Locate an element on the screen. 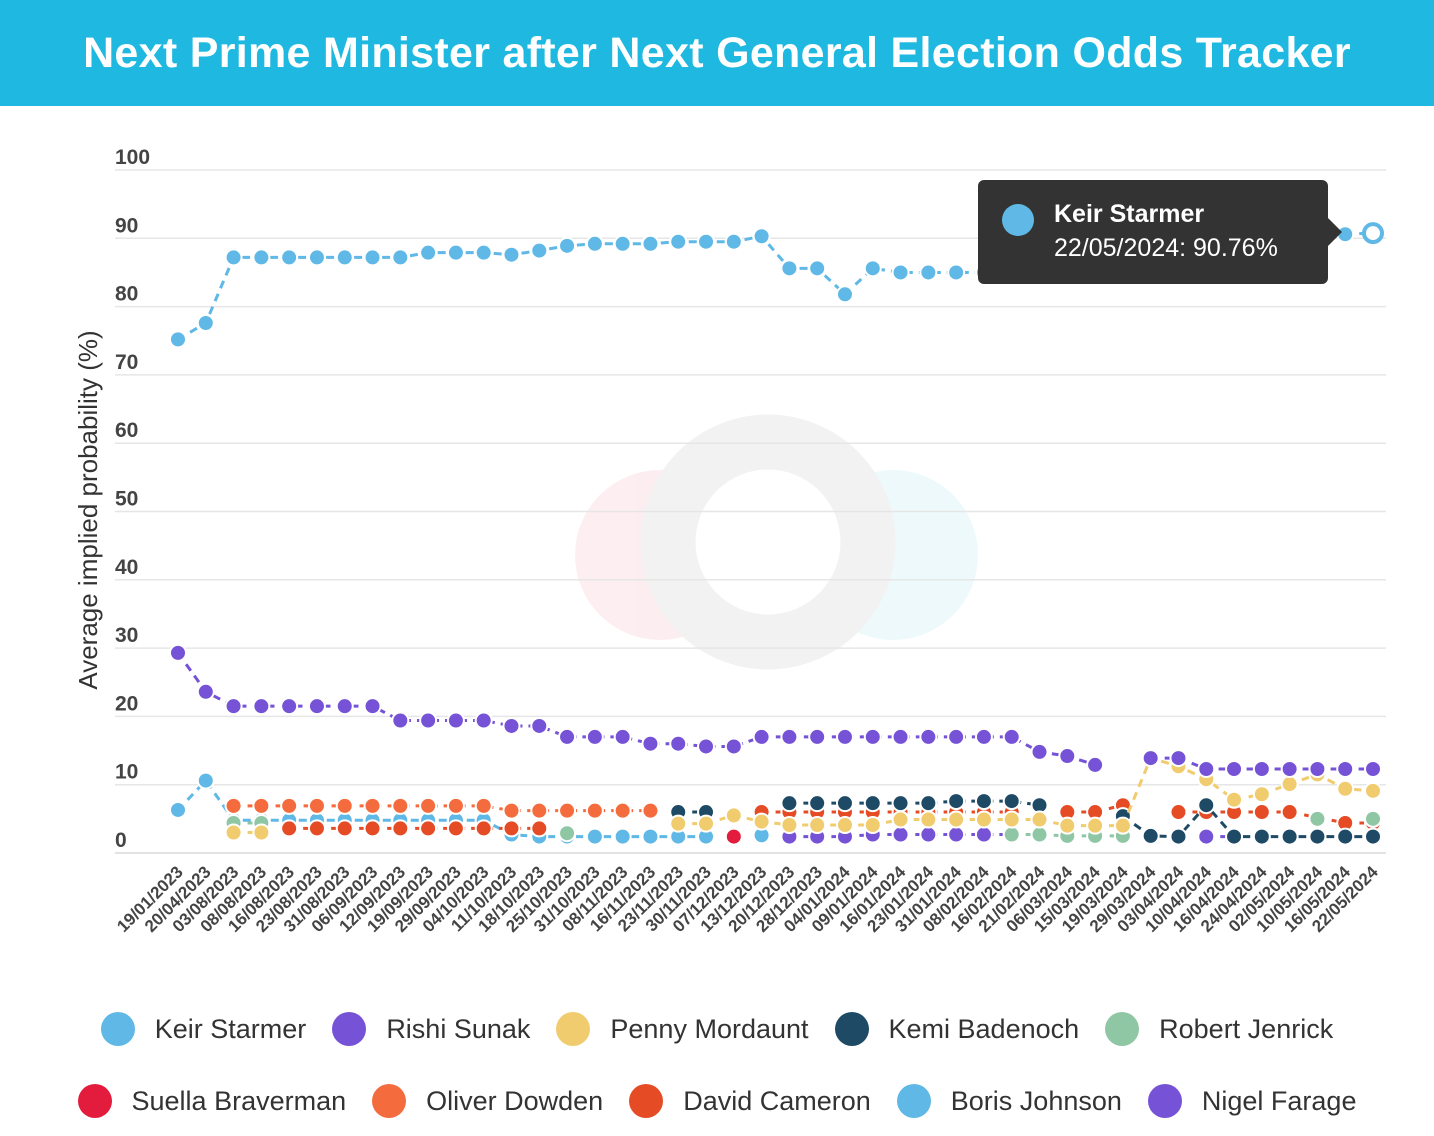 Image resolution: width=1434 pixels, height=1136 pixels. legend-item-david-cameron: David Cameron is located at coordinates (750, 1101).